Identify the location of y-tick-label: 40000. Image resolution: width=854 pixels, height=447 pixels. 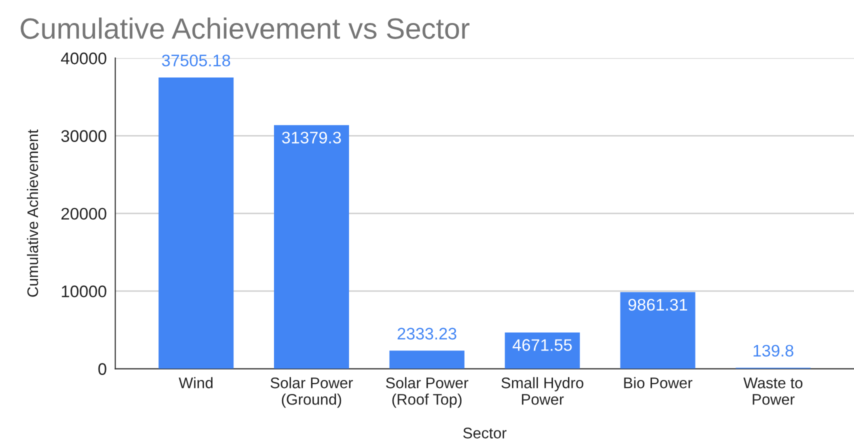
(83, 58).